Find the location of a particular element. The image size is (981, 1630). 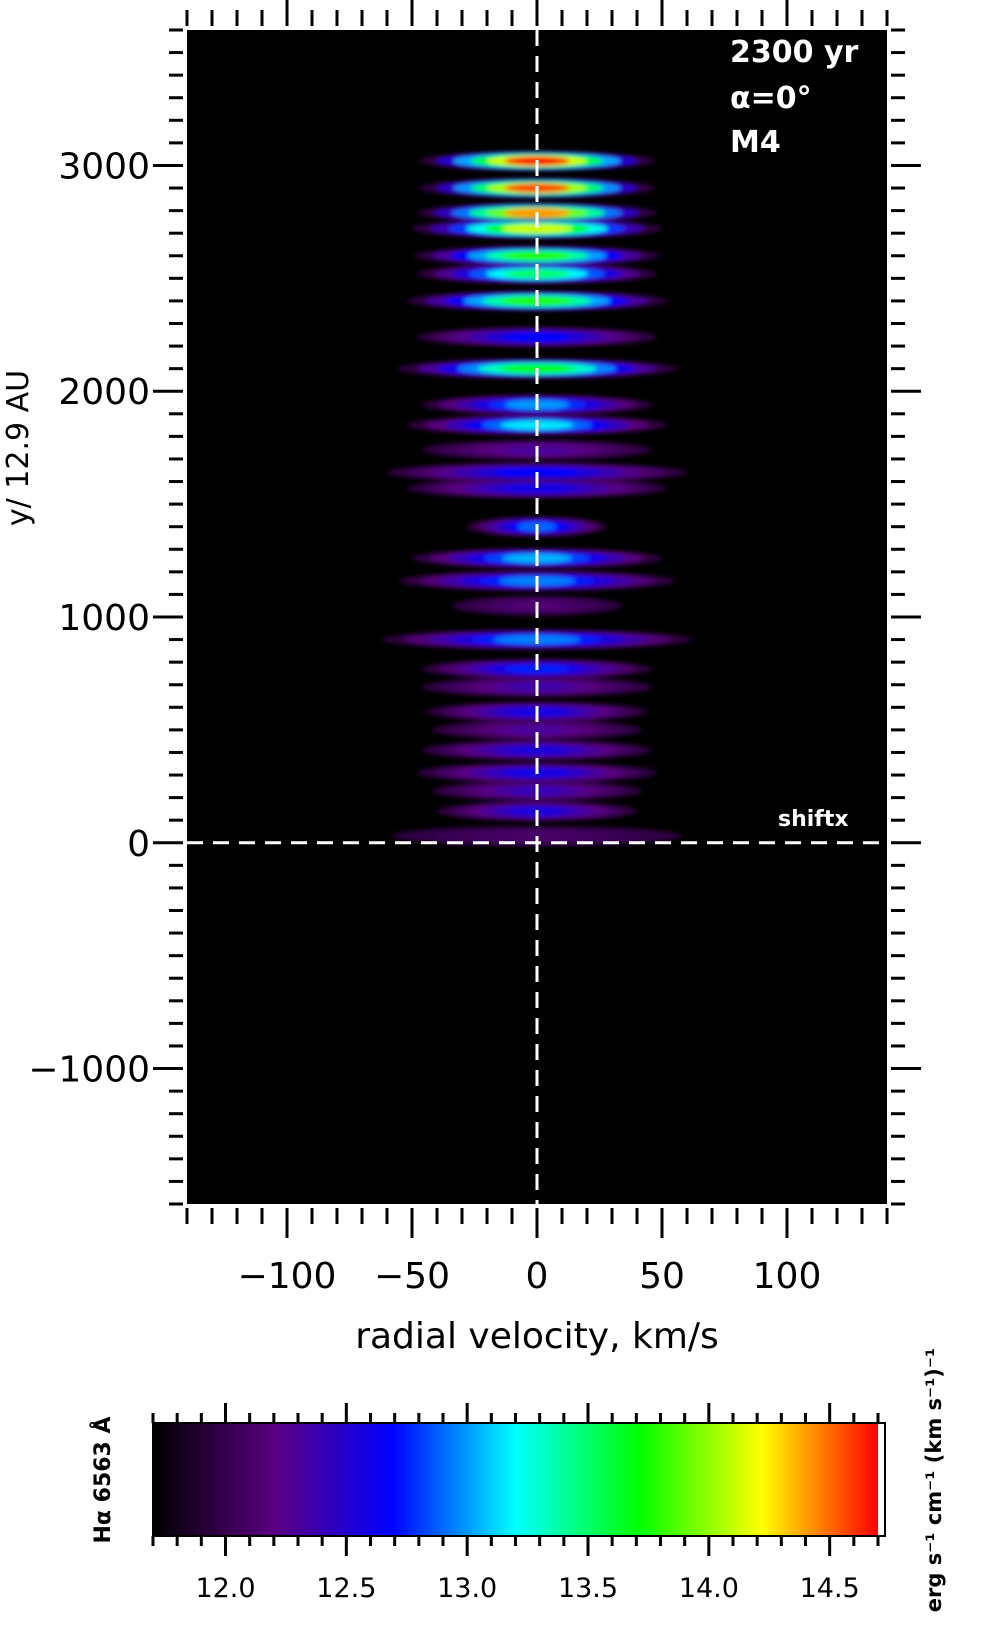

y-axis-title: y/ 12.9 AU is located at coordinates (18, 448).